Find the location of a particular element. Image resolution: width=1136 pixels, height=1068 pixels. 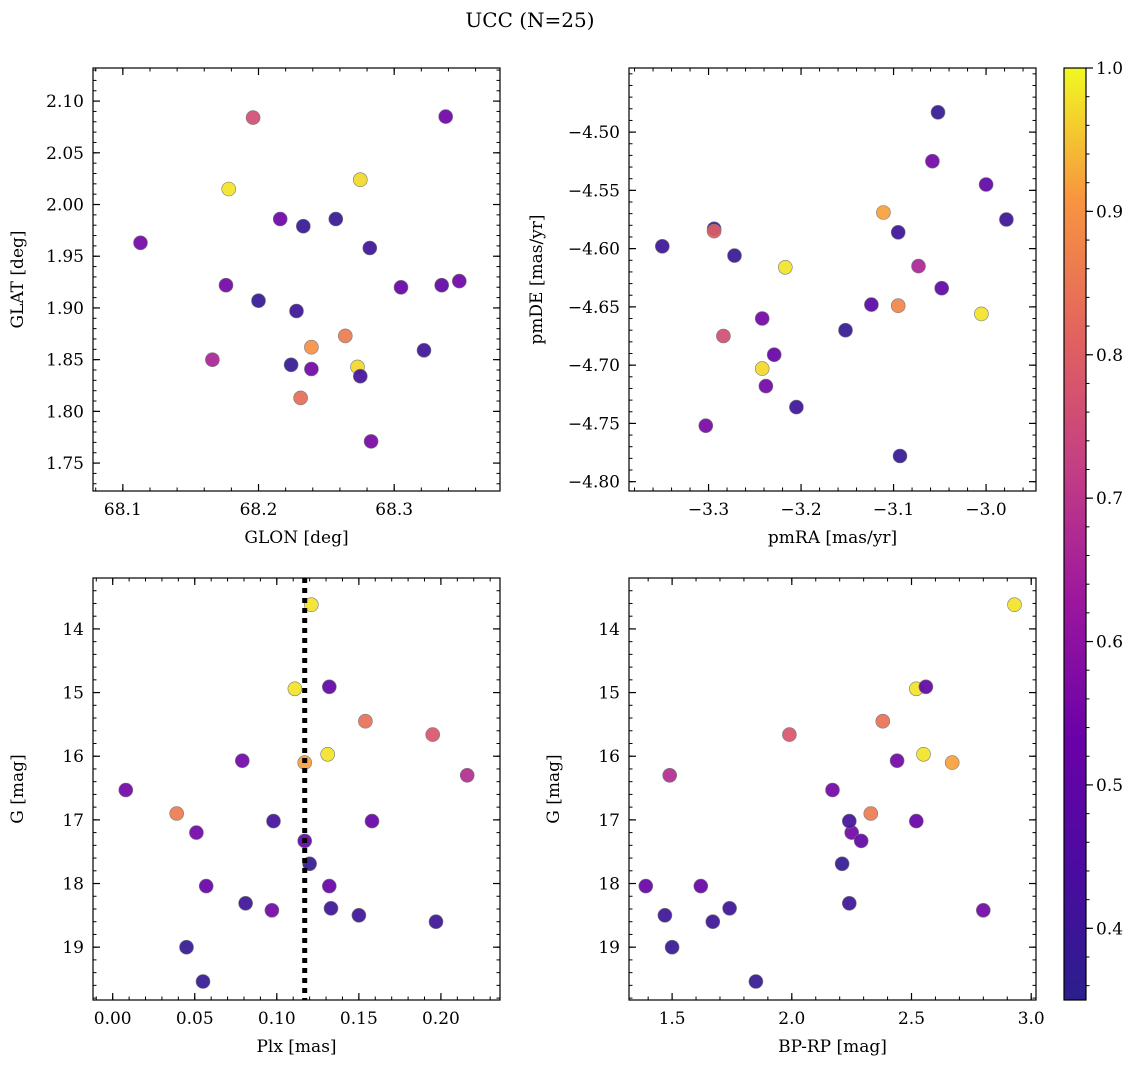

y-tick-label: −4.75 is located at coordinates (594, 424).